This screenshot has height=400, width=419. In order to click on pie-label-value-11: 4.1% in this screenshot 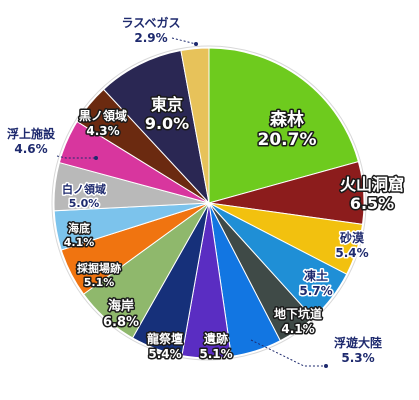, I will do `click(79, 242)`.